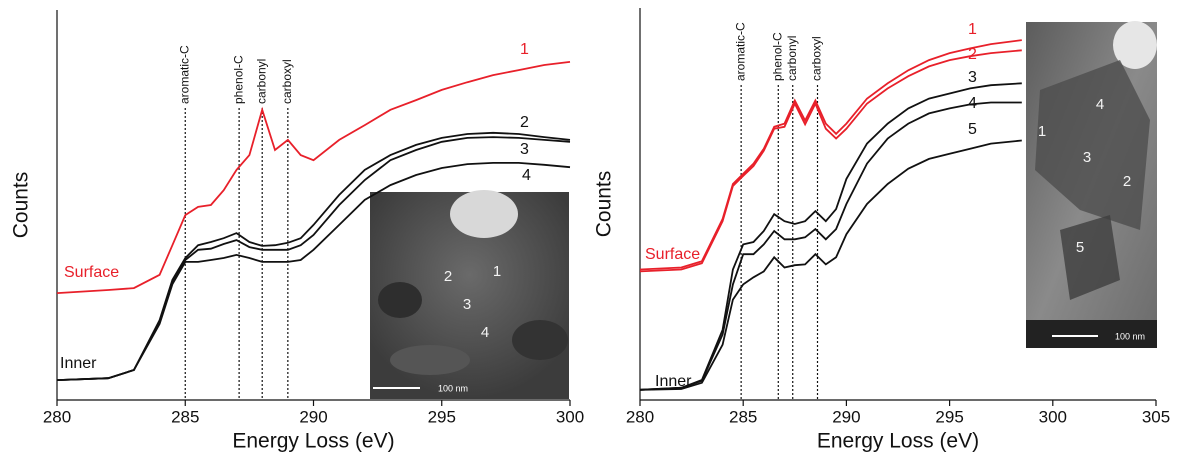 This screenshot has height=457, width=1177. I want to click on line-label: 5, so click(972, 129).